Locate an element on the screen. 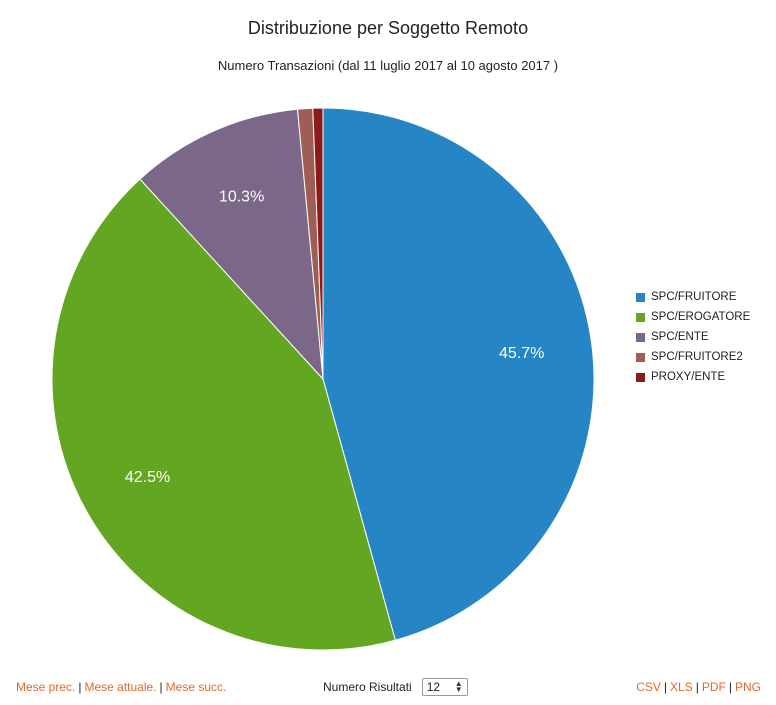 The height and width of the screenshot is (705, 776). legend-label: SPC/ENTE is located at coordinates (680, 337).